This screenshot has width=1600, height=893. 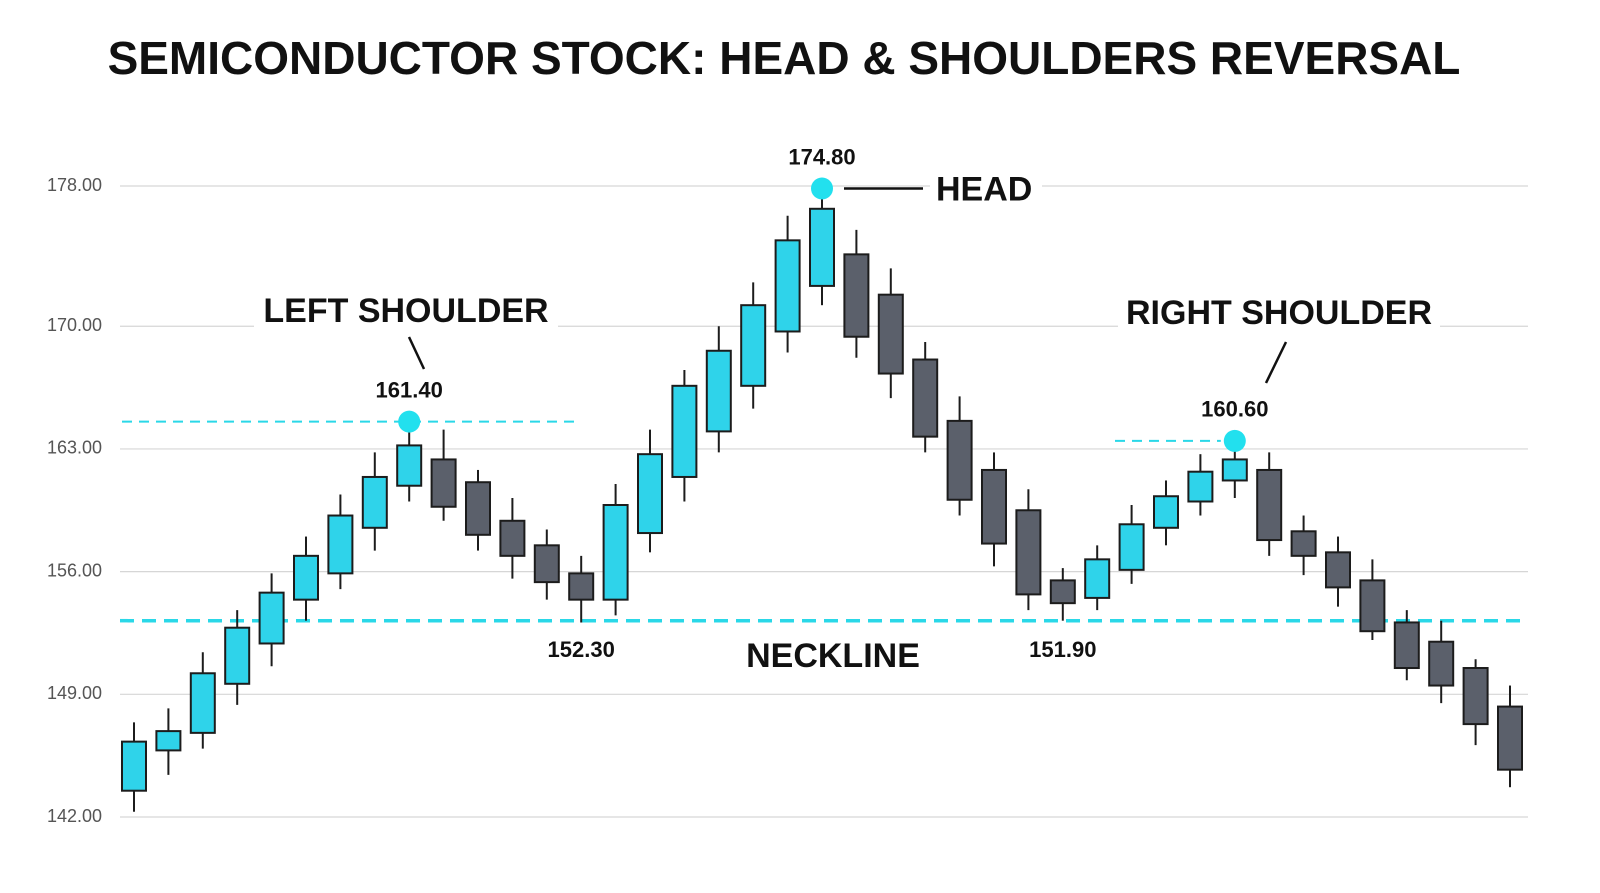 I want to click on y-tick-label: 178.00, so click(x=74, y=185).